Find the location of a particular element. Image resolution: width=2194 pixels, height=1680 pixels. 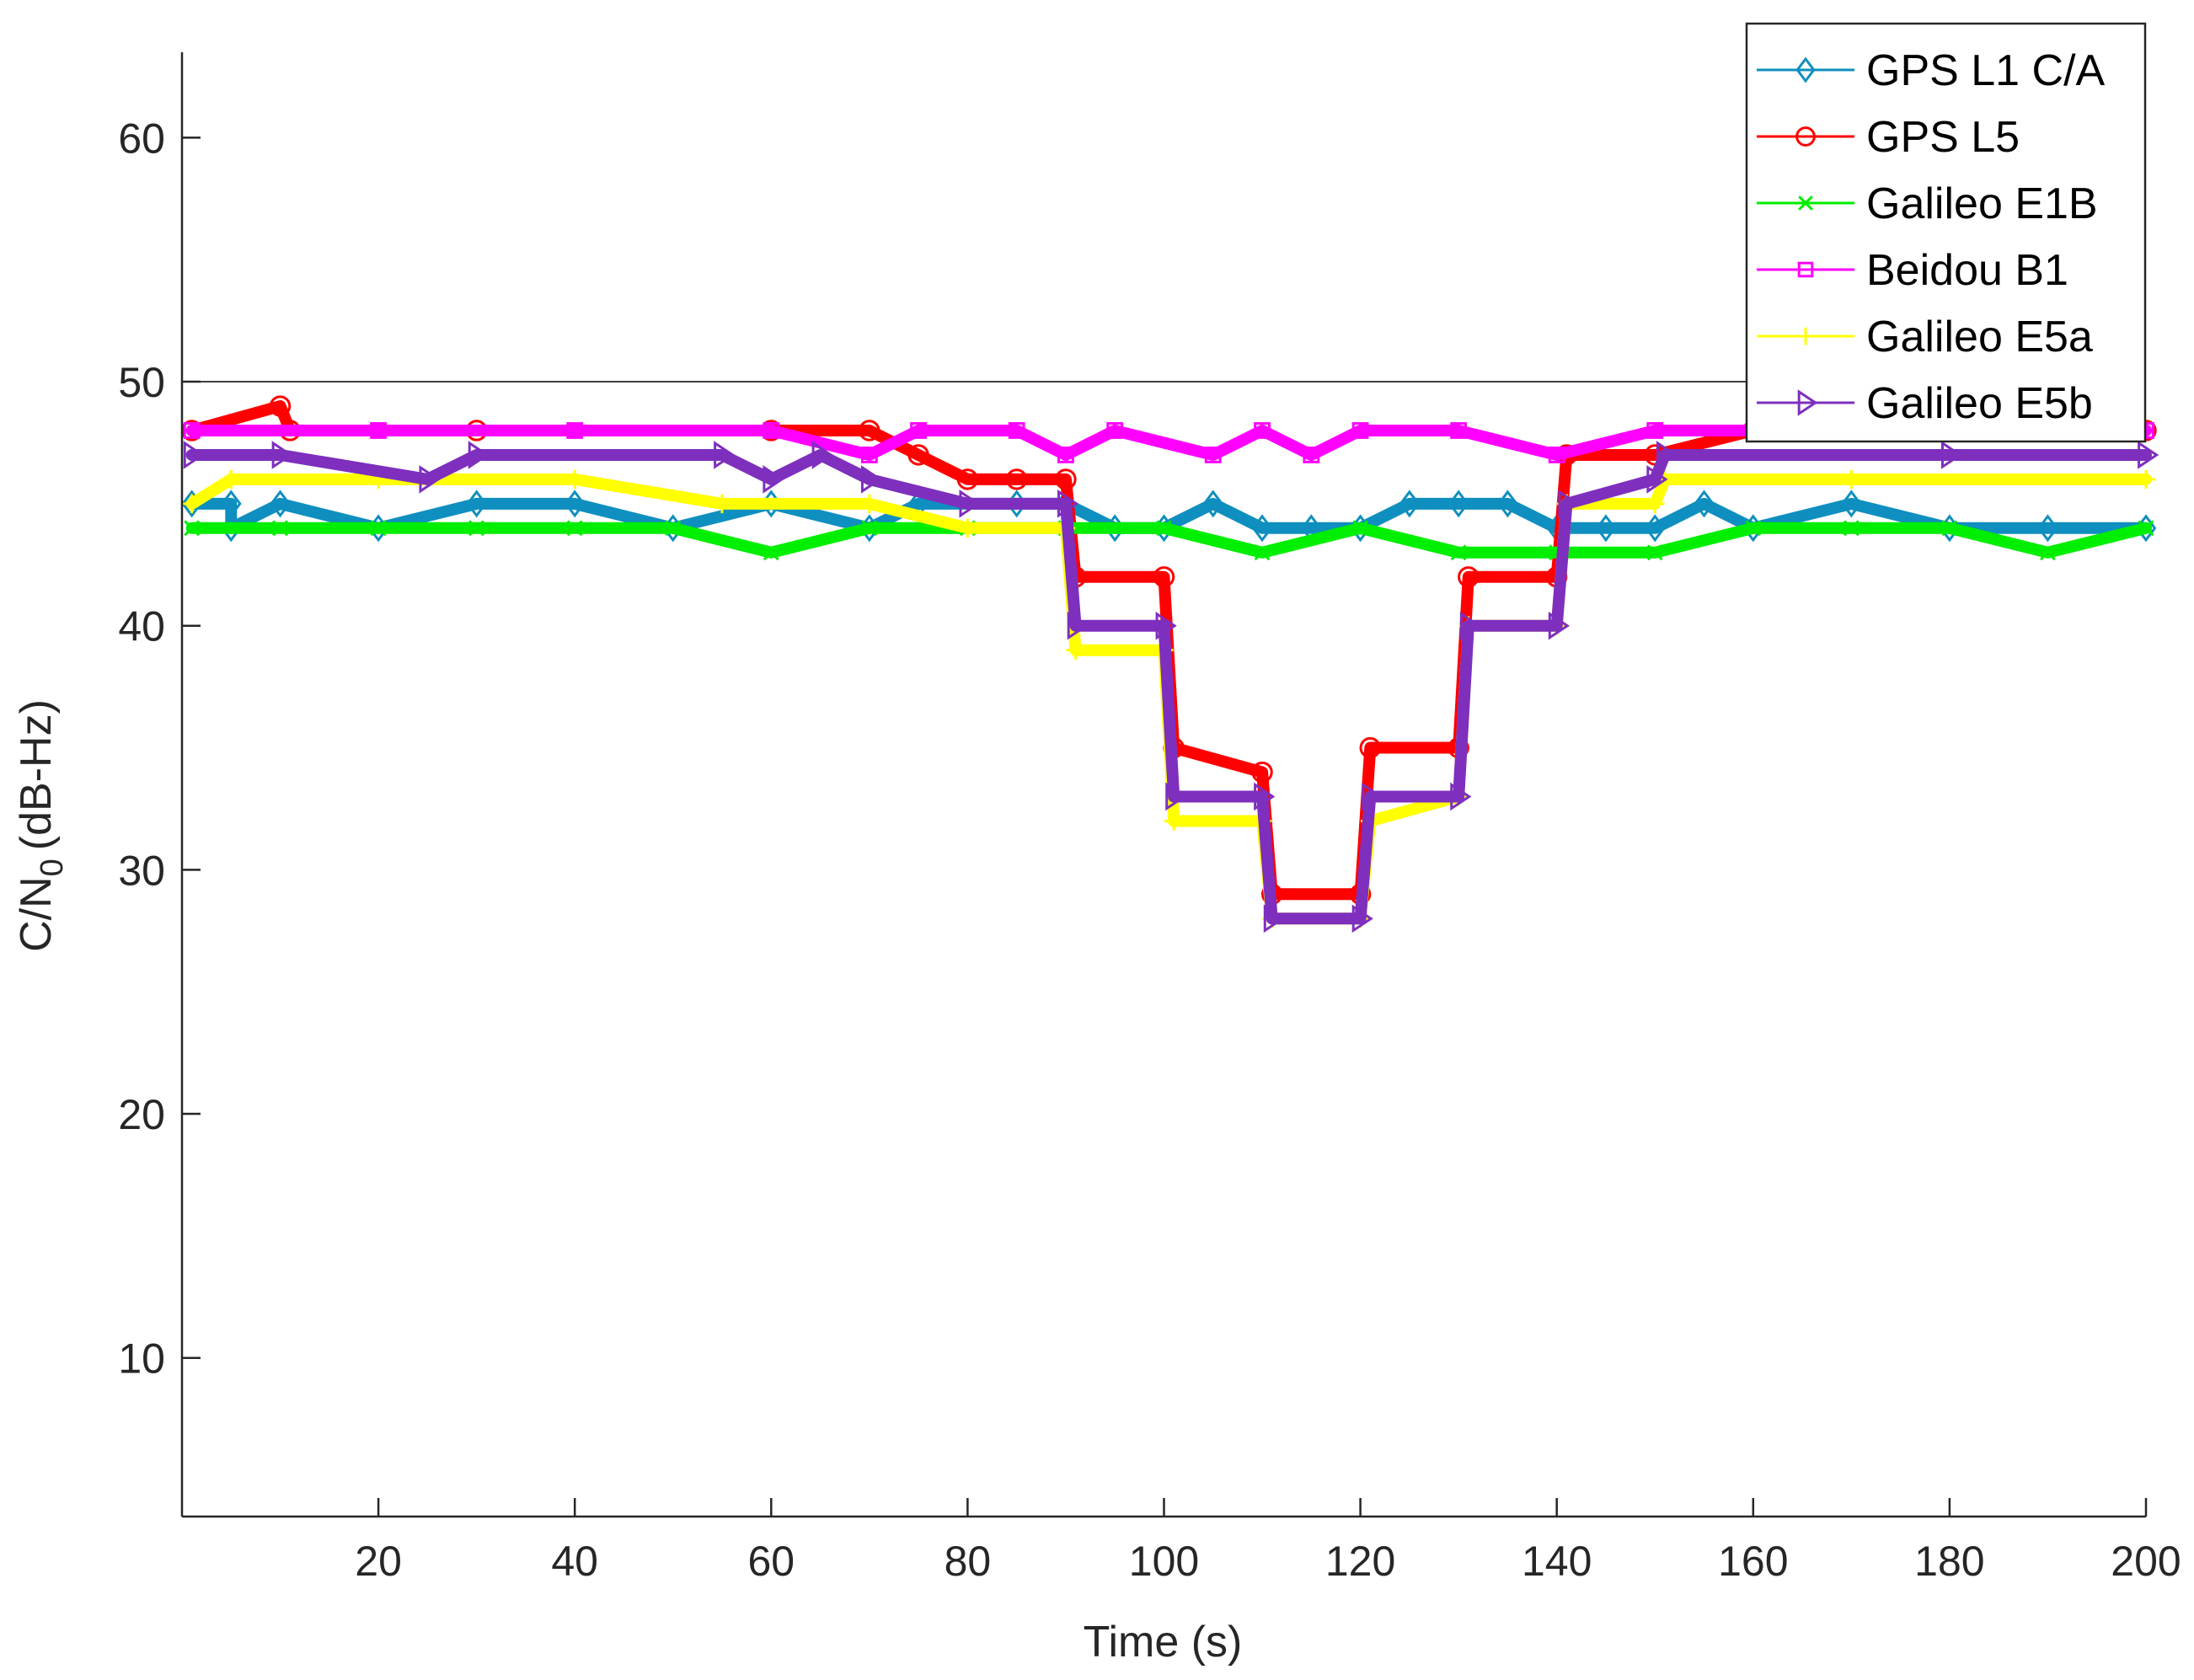

legend-marker-gps-l5 is located at coordinates (1805, 136).